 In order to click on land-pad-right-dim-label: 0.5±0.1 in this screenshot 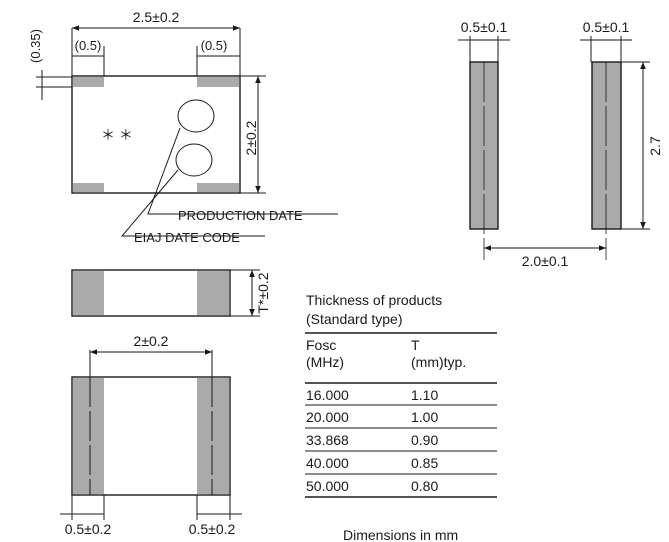, I will do `click(606, 27)`.